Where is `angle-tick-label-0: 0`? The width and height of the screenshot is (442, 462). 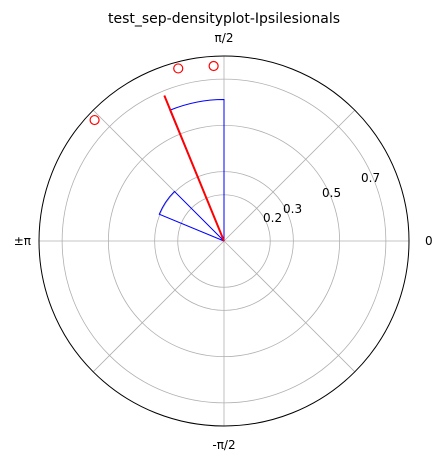 angle-tick-label-0: 0 is located at coordinates (429, 241).